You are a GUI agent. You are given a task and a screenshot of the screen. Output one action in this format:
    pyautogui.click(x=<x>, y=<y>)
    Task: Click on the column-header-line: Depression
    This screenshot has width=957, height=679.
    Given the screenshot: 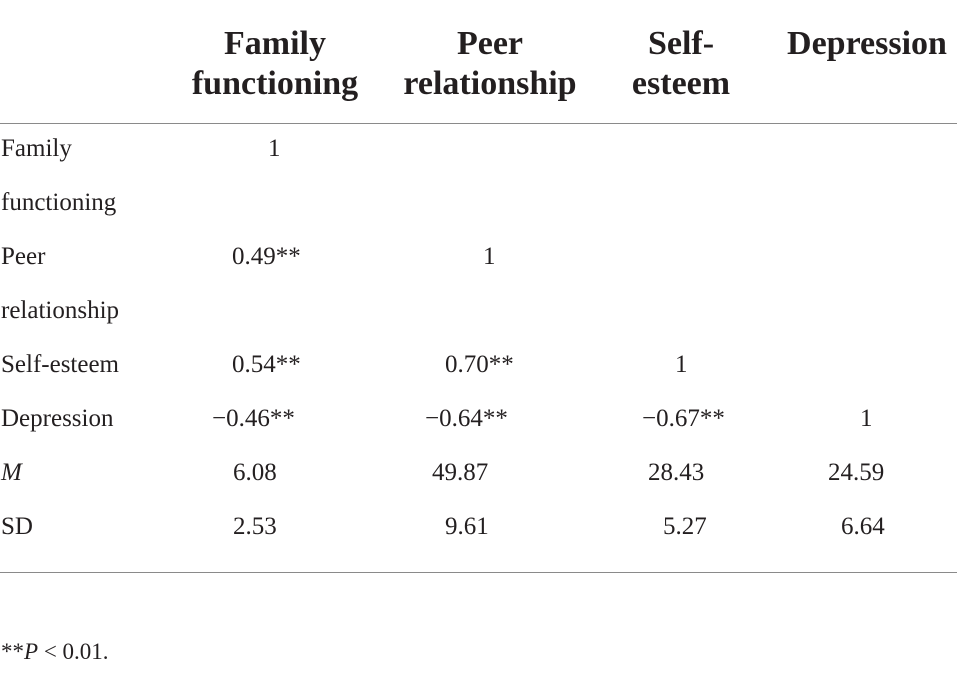 What is the action you would take?
    pyautogui.click(x=867, y=43)
    